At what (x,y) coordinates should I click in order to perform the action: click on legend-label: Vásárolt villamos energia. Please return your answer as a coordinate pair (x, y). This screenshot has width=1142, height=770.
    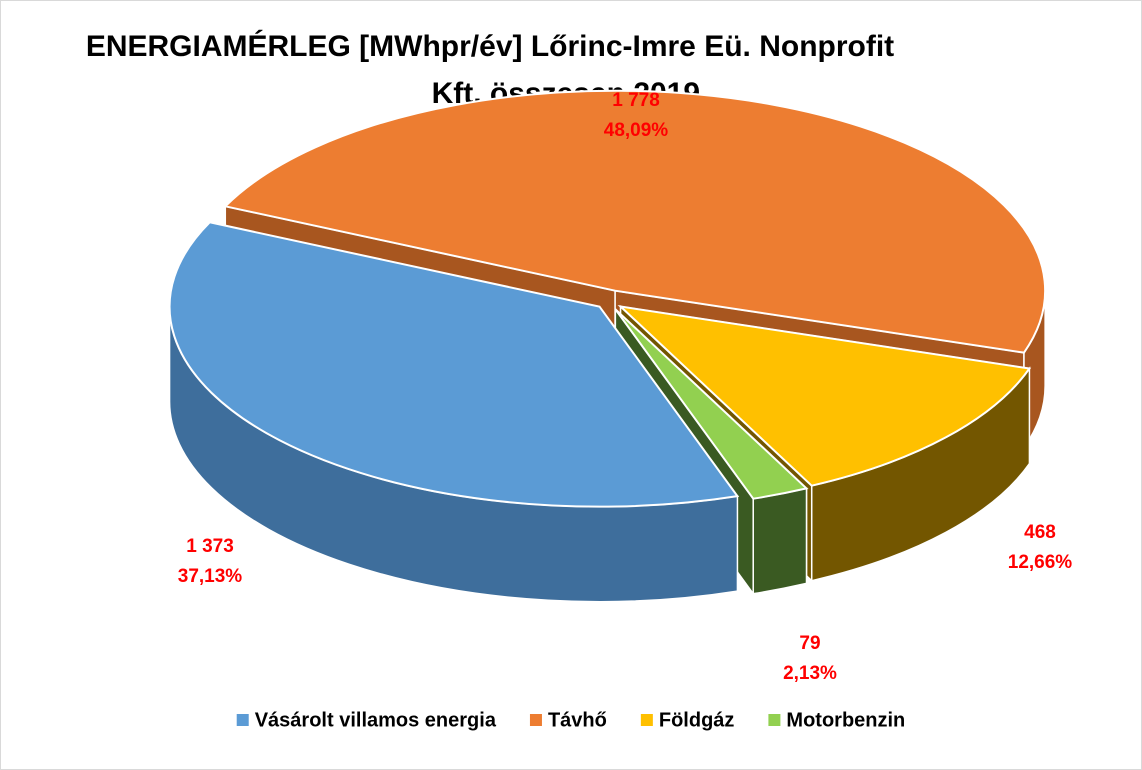
    Looking at the image, I should click on (376, 720).